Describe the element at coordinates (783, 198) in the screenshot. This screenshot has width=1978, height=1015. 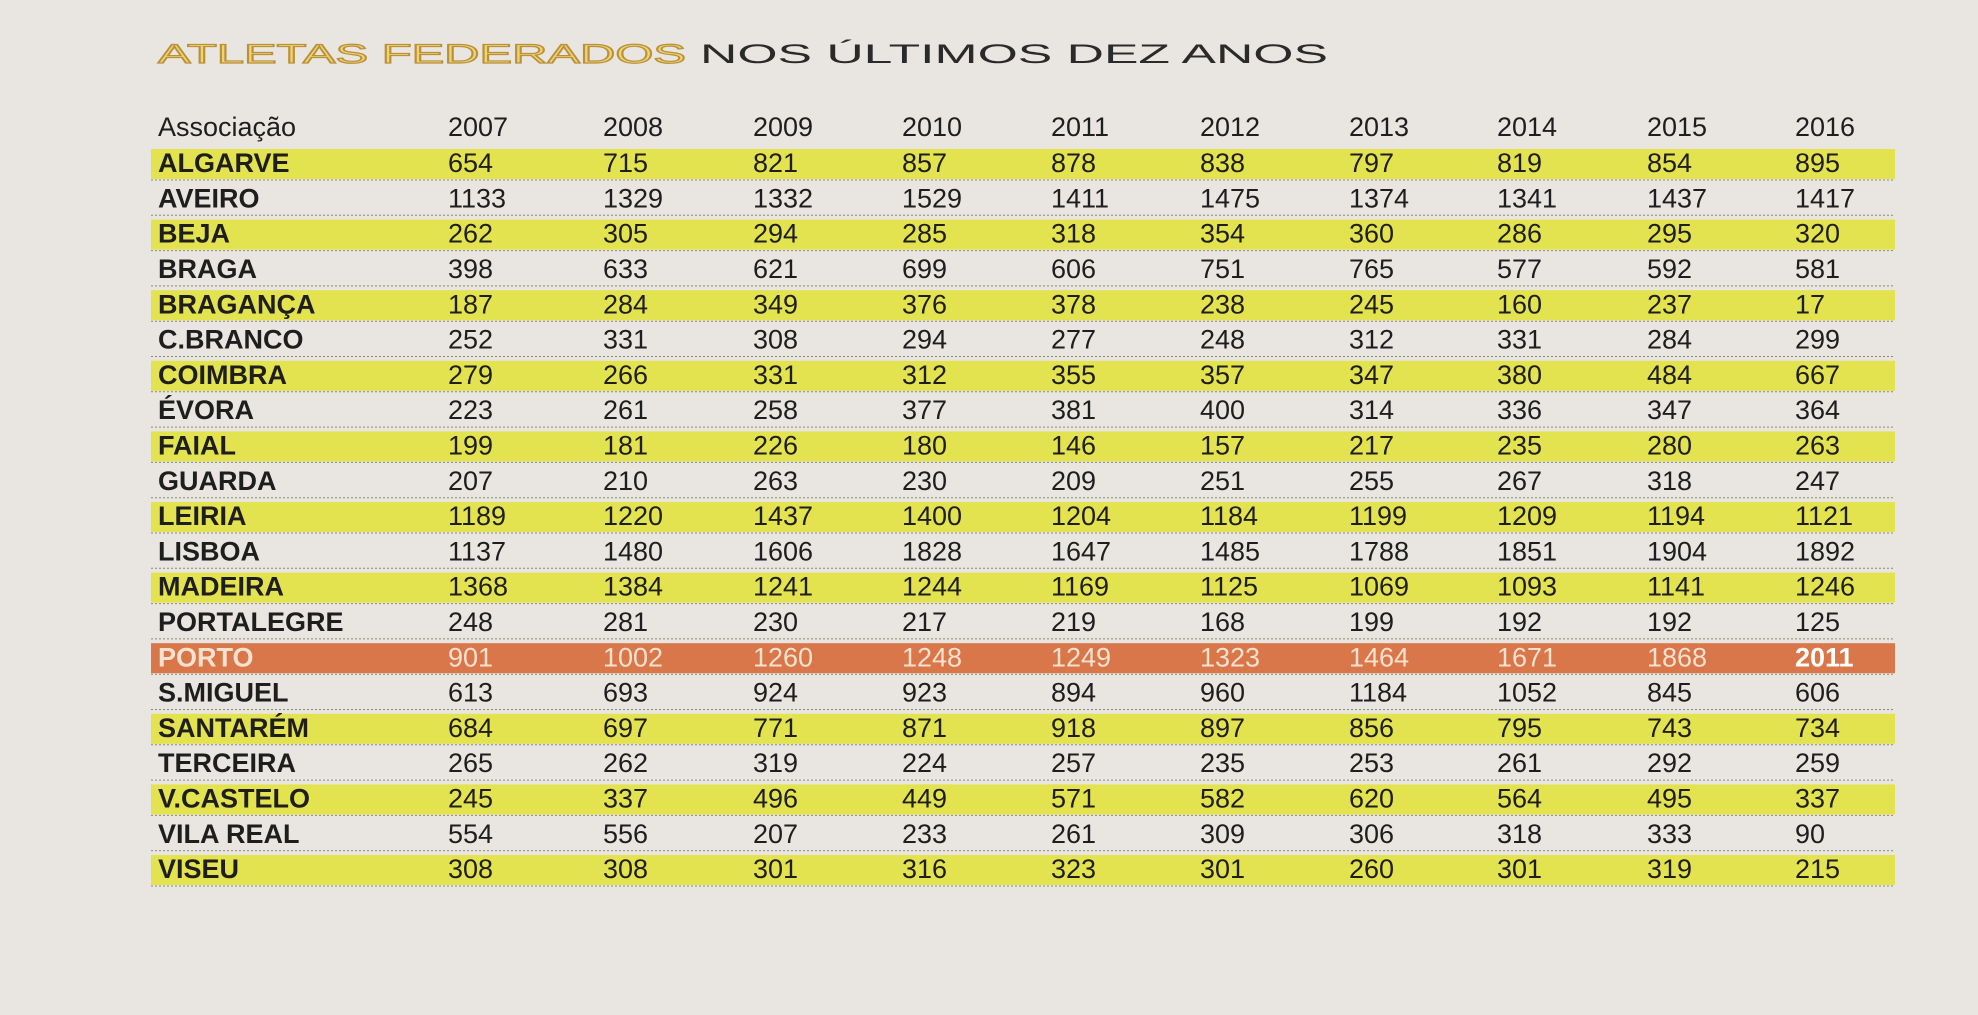
I see `cell: 1332` at that location.